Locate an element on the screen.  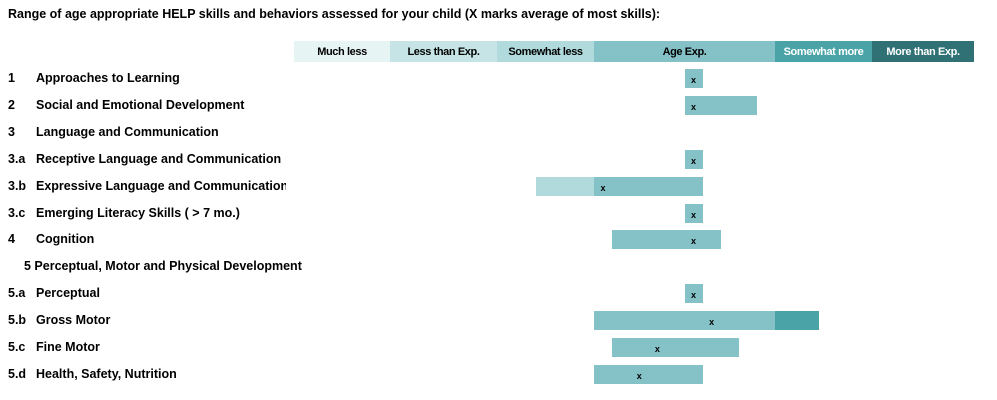
row-label: Language and Communication is located at coordinates (127, 131).